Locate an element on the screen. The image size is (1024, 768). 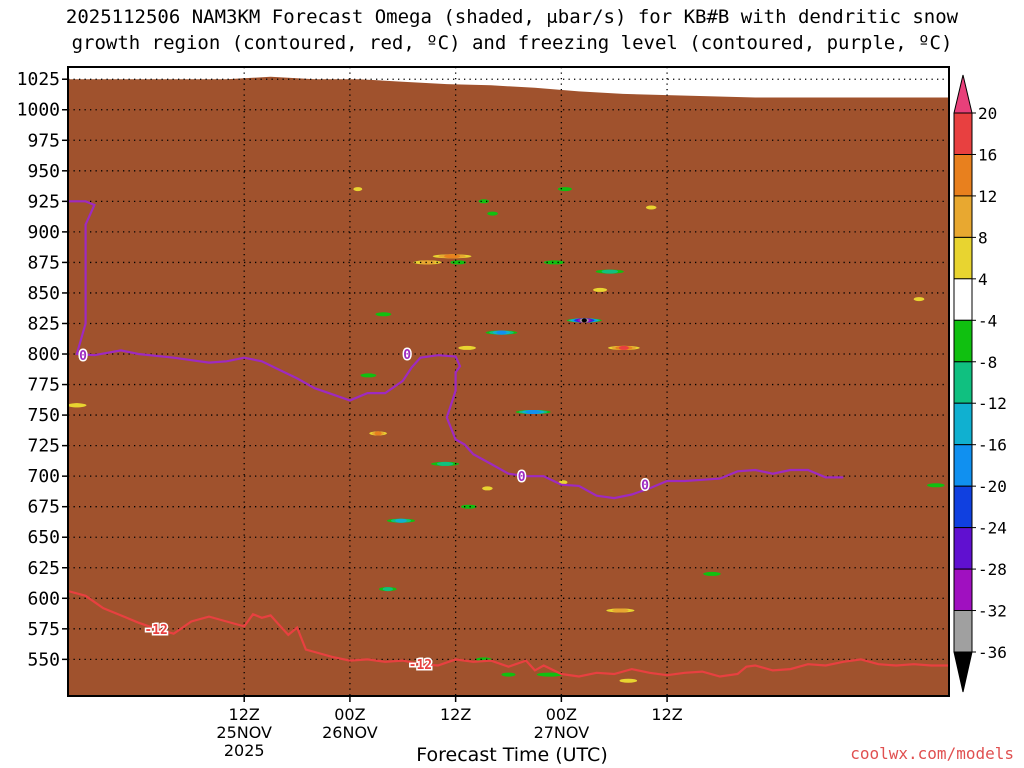
colorbar-label-0: 20 is located at coordinates (987, 113).